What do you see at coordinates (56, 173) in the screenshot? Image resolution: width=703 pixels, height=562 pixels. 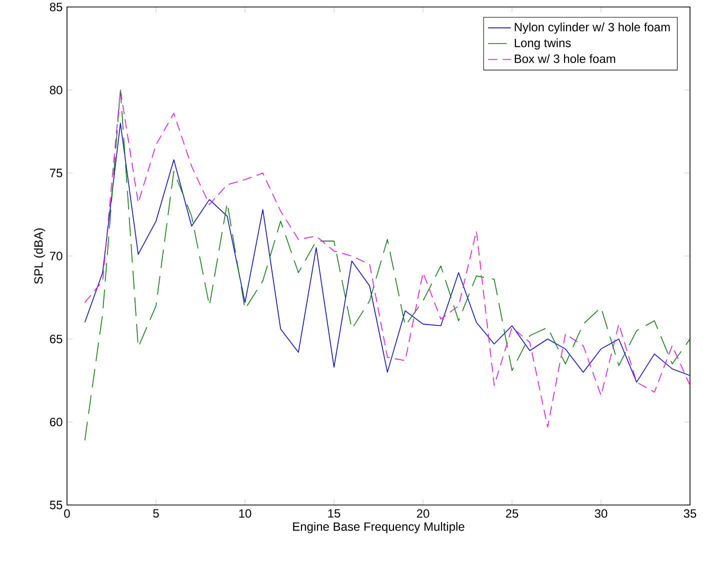 I see `y-tick-label: 75` at bounding box center [56, 173].